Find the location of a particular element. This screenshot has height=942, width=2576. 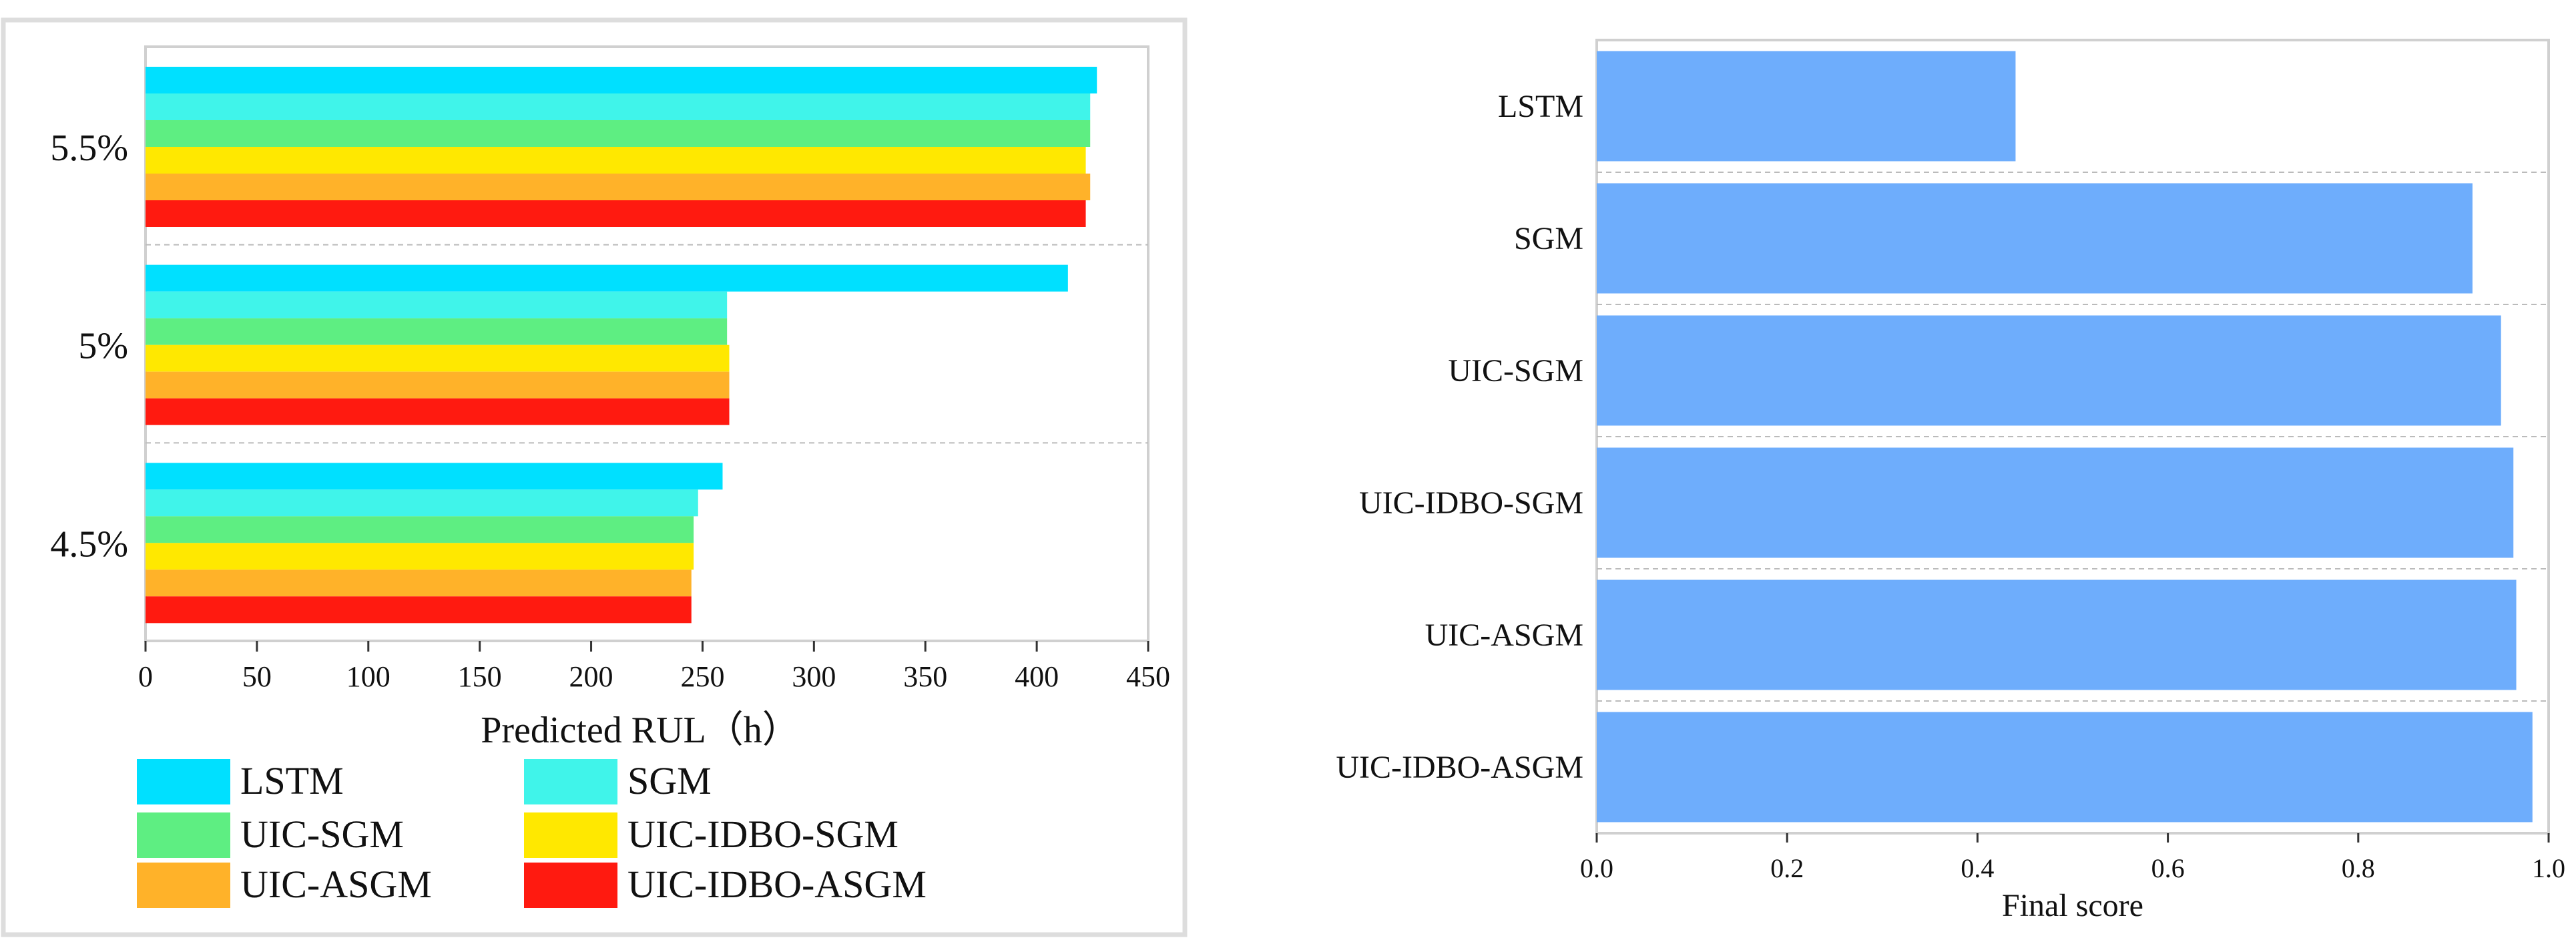

score-x-tick-label: 0.0 is located at coordinates (1596, 868).